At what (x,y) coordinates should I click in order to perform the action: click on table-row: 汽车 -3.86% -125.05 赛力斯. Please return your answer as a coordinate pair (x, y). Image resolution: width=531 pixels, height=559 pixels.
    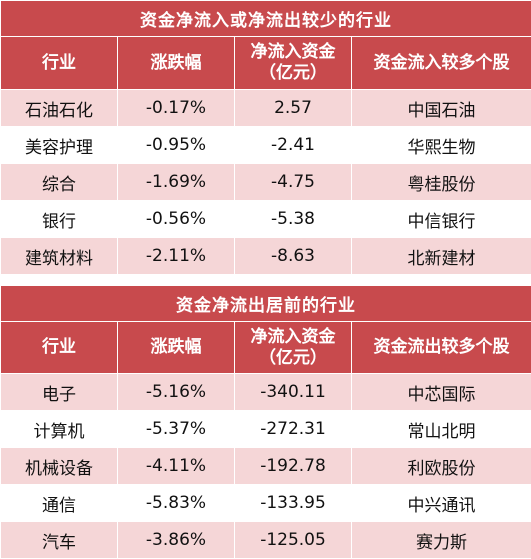
    Looking at the image, I should click on (266, 540).